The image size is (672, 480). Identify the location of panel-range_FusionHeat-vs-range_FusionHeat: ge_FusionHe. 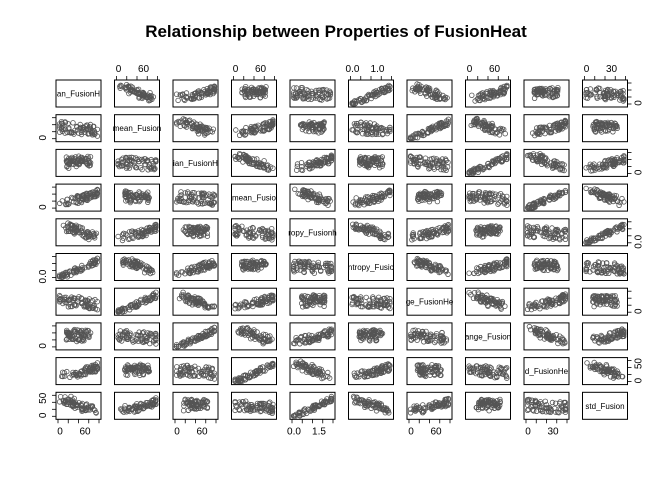
(430, 301).